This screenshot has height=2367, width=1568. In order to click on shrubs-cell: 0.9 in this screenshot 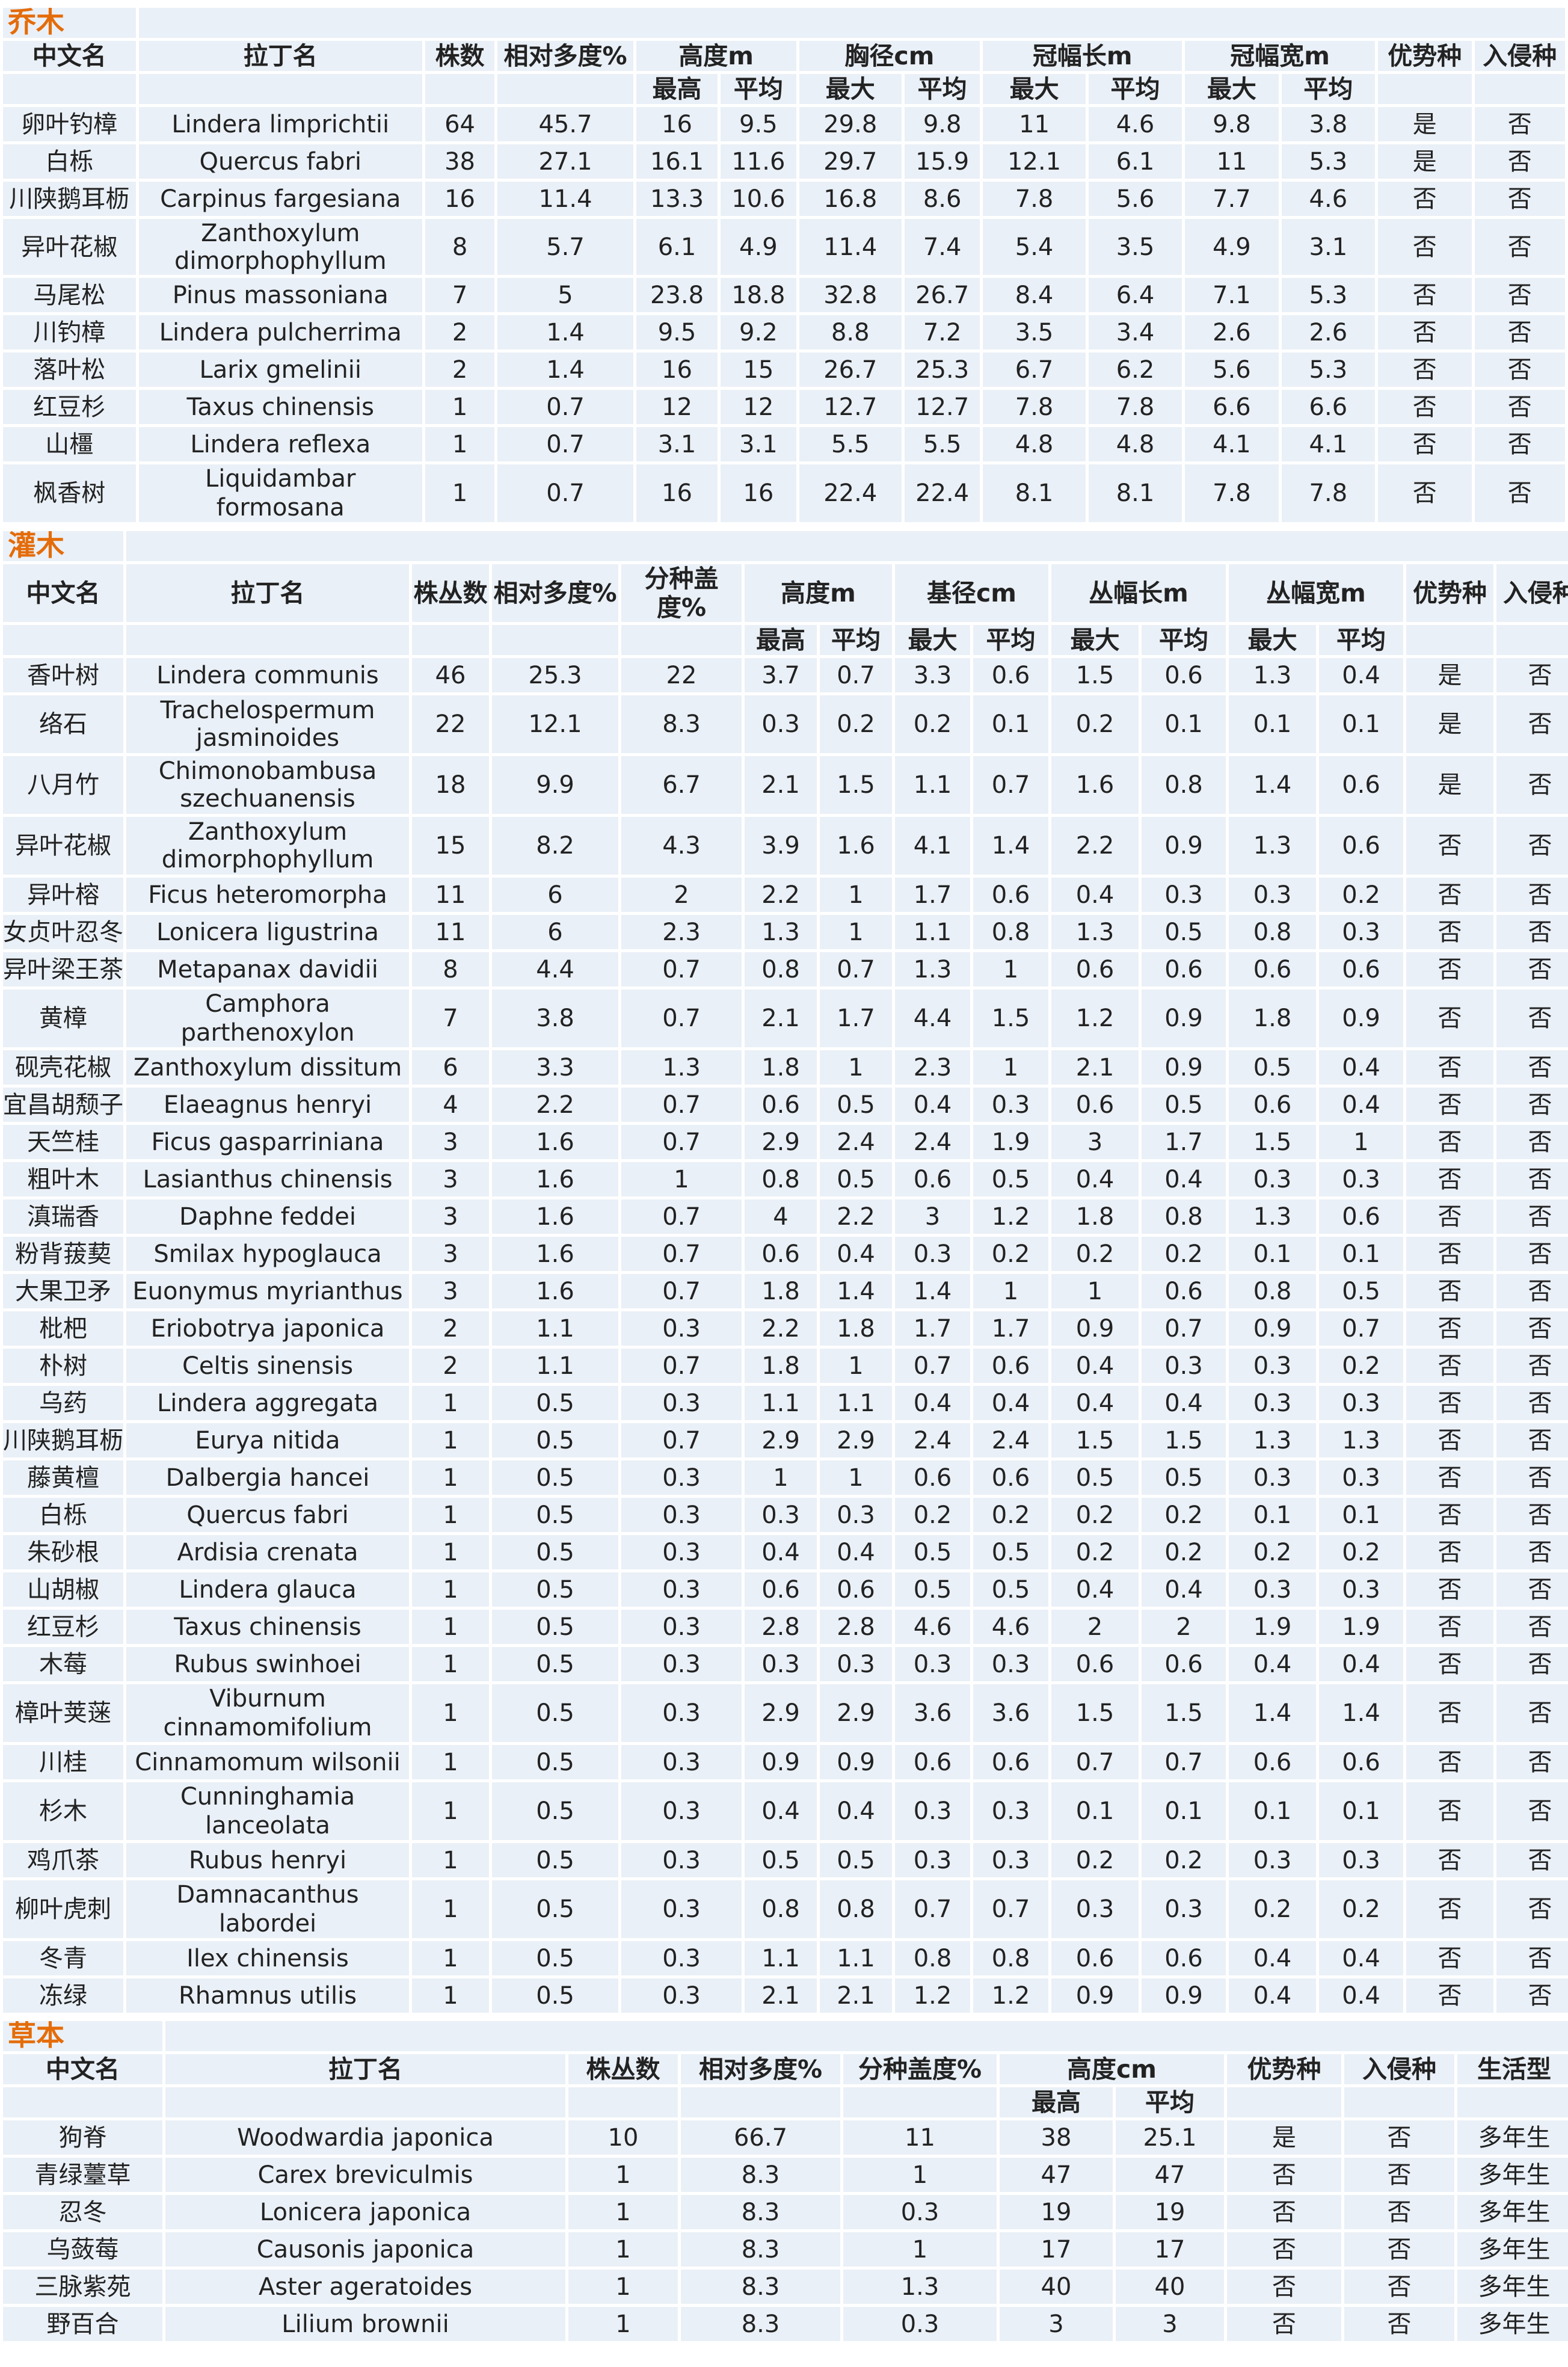, I will do `click(1184, 1018)`.